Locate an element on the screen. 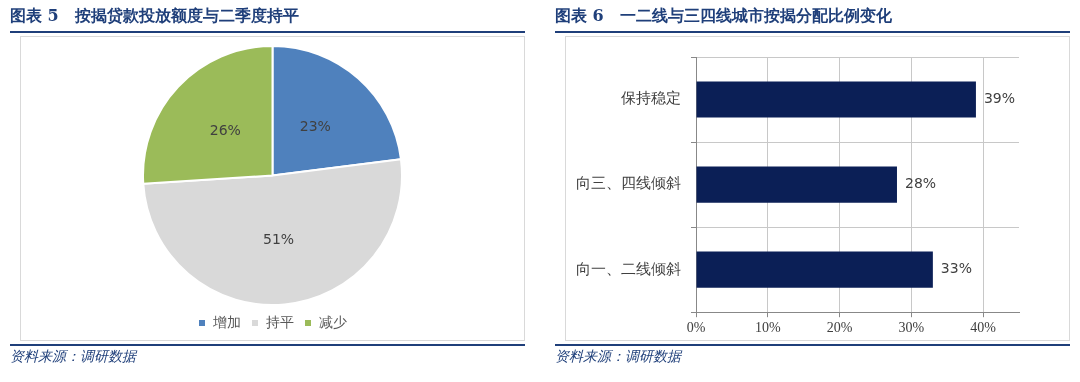 This screenshot has height=382, width=1080. data-label: 26% is located at coordinates (225, 129).